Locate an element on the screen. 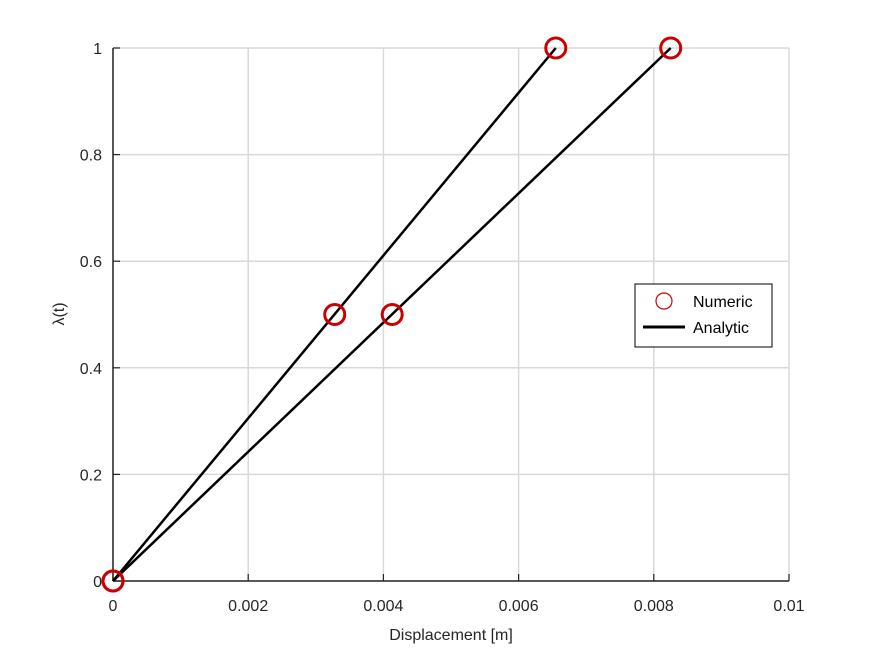 This screenshot has height=654, width=872. legend-numeric-label: Numeric is located at coordinates (723, 302).